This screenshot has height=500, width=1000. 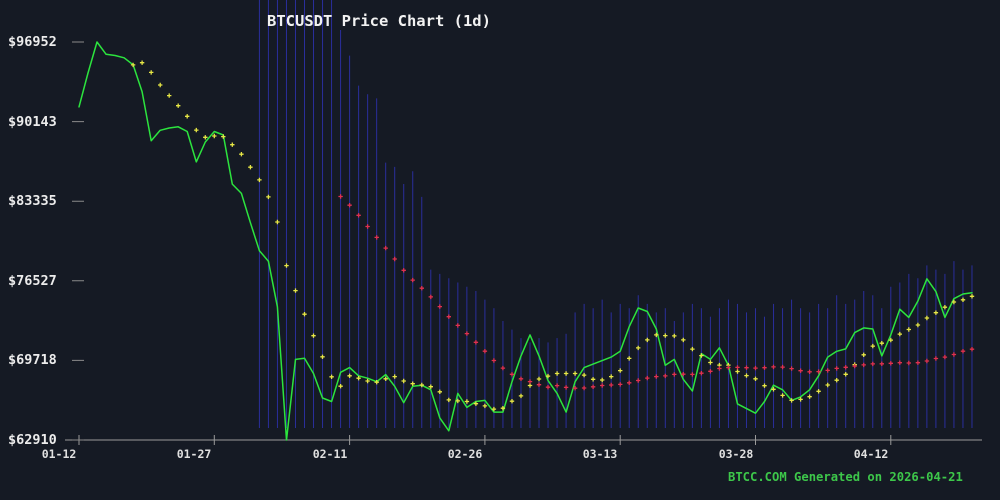 I want to click on x-tick-label: 01-12, so click(x=59, y=454).